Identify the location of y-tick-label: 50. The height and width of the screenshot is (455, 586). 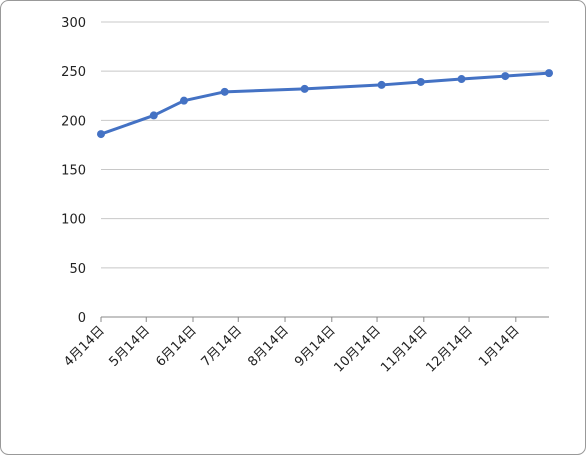
(77, 269).